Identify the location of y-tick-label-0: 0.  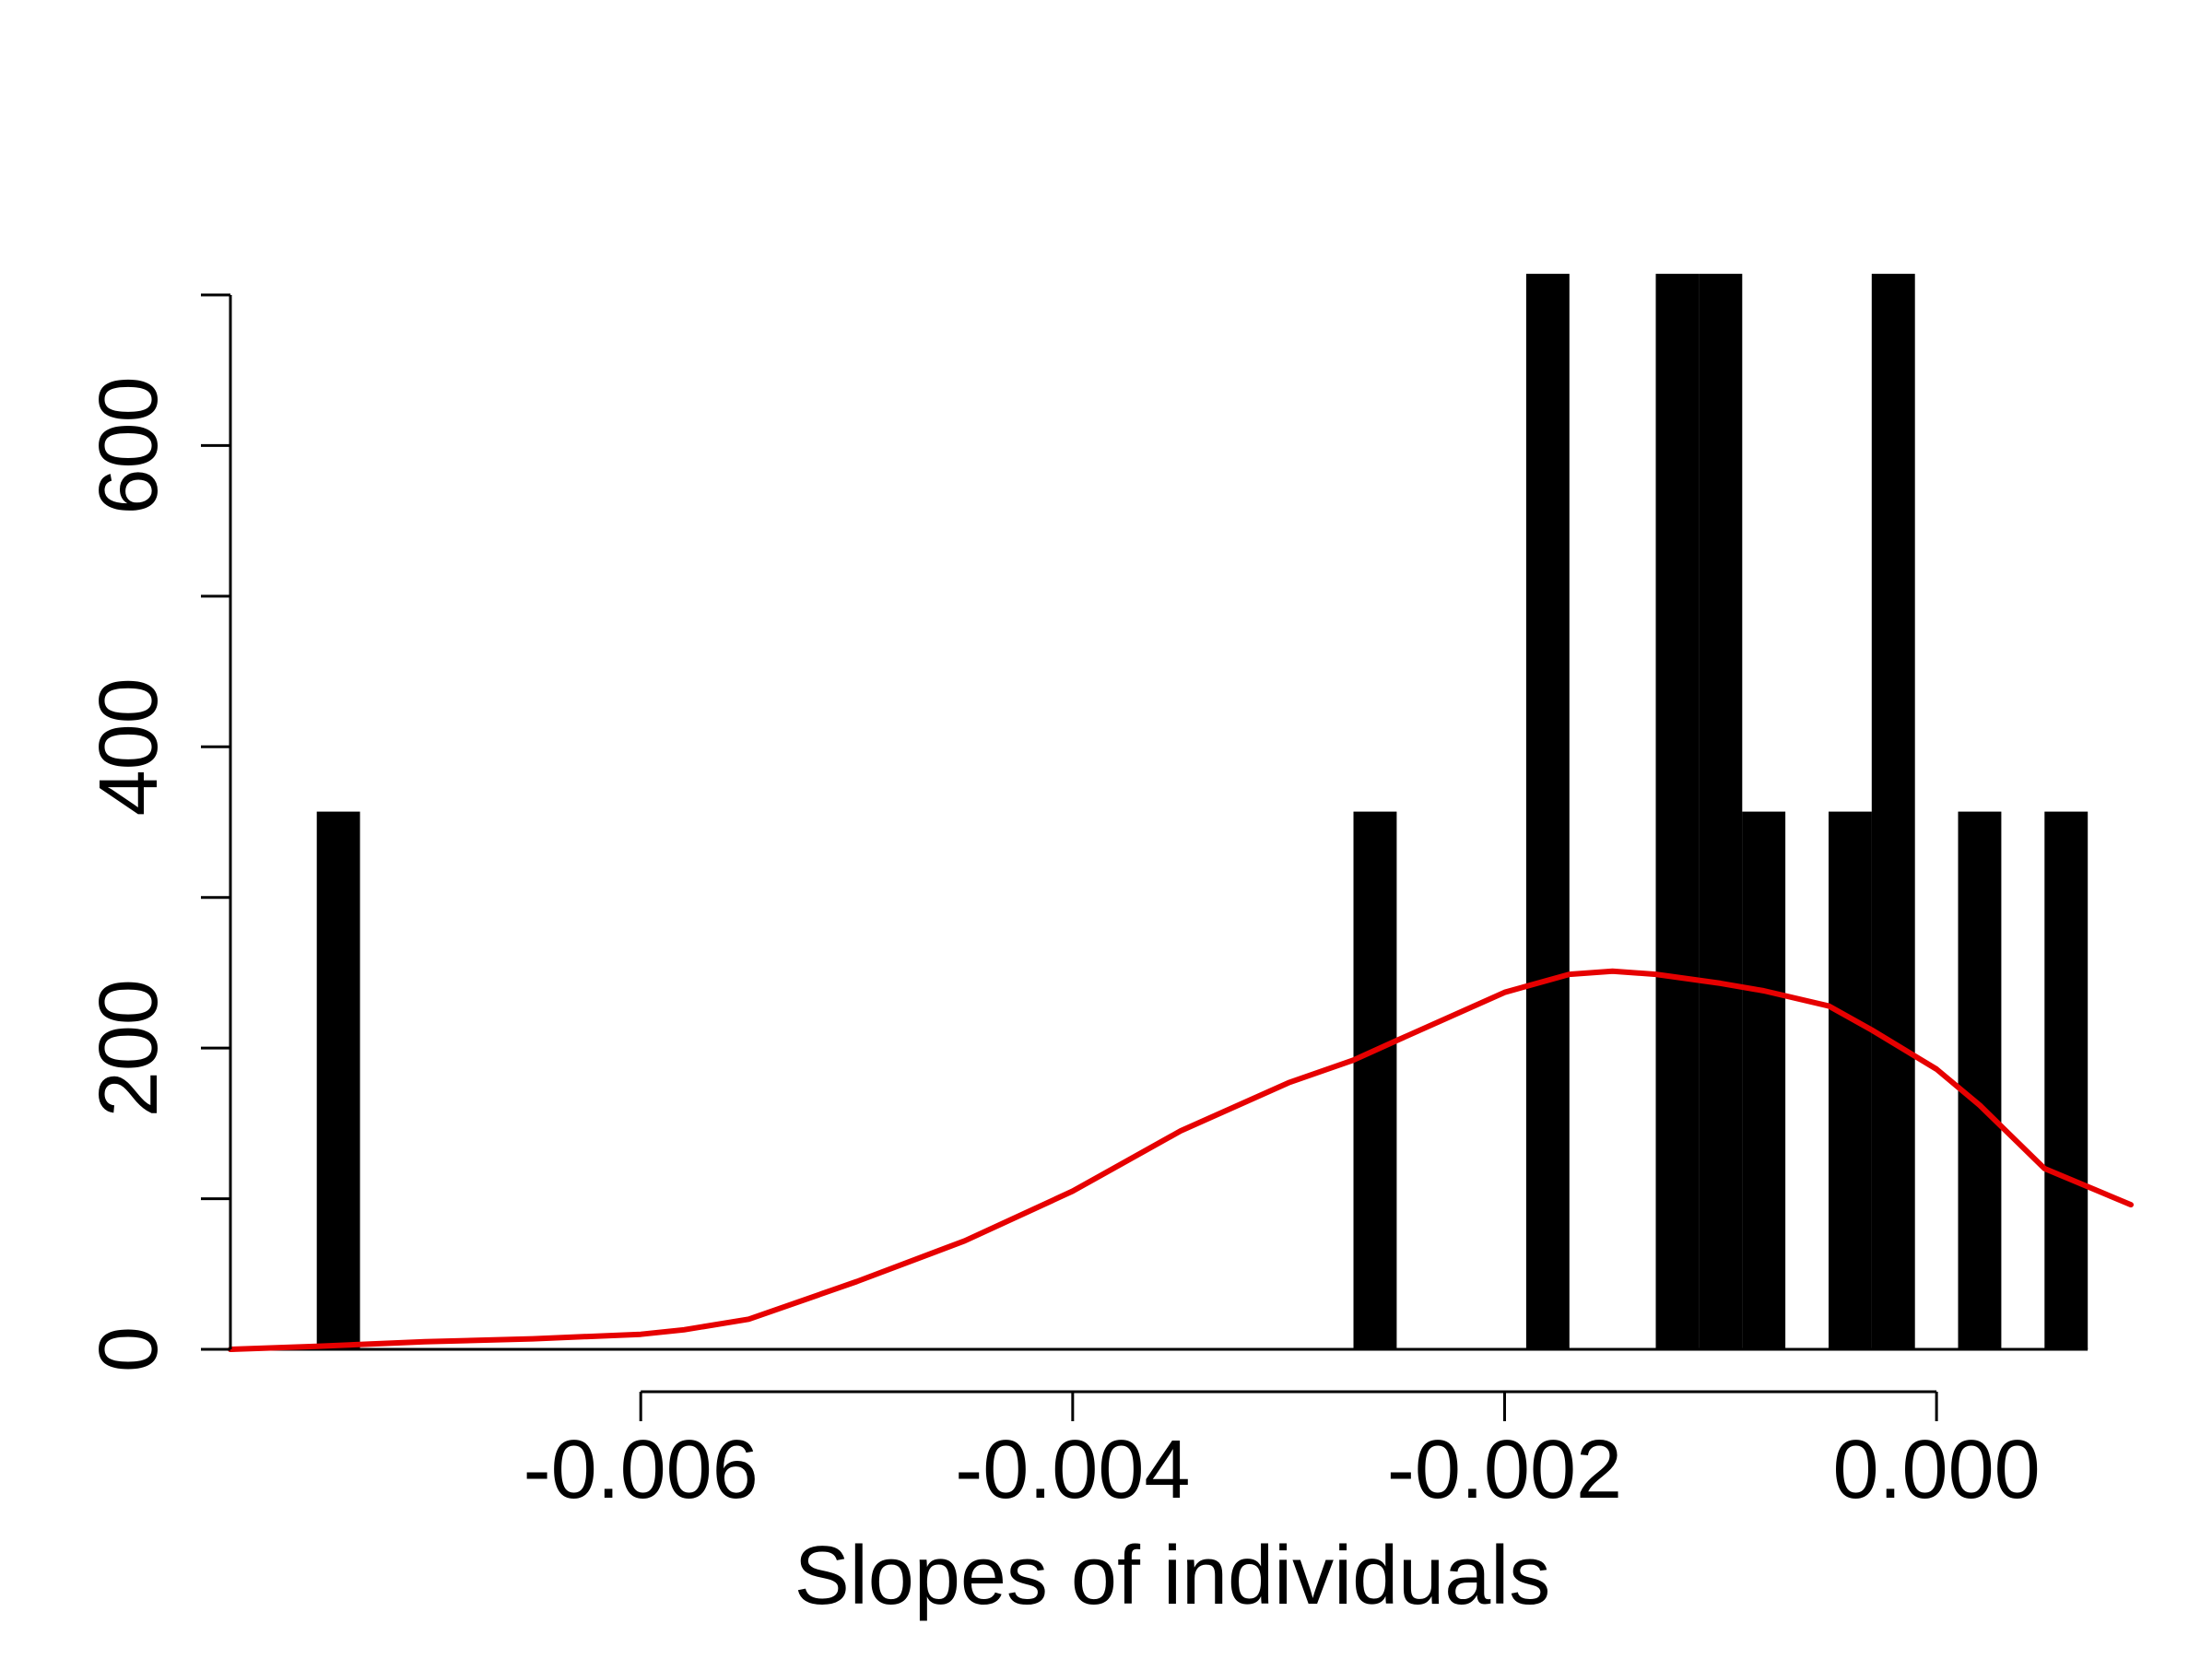
(129, 1349).